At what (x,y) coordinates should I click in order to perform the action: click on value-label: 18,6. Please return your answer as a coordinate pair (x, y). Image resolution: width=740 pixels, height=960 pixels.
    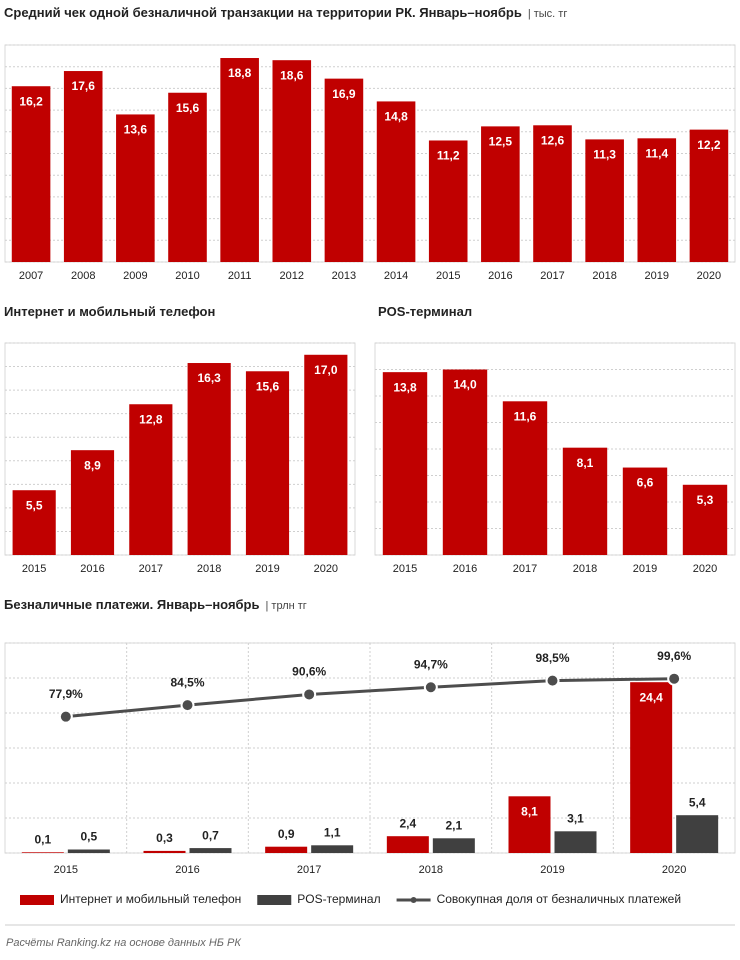
    Looking at the image, I should click on (292, 75).